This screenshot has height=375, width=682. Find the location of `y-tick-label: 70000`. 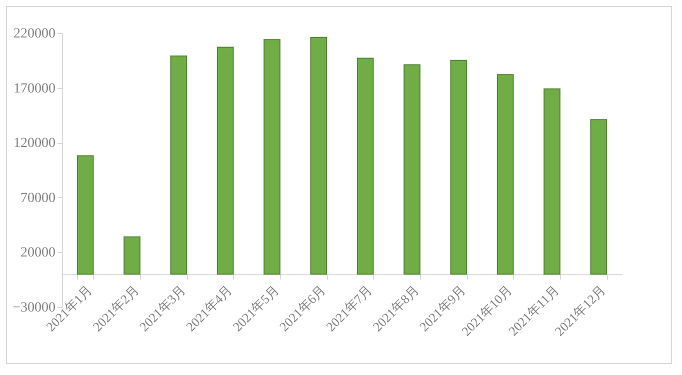

y-tick-label: 70000 is located at coordinates (38, 198).